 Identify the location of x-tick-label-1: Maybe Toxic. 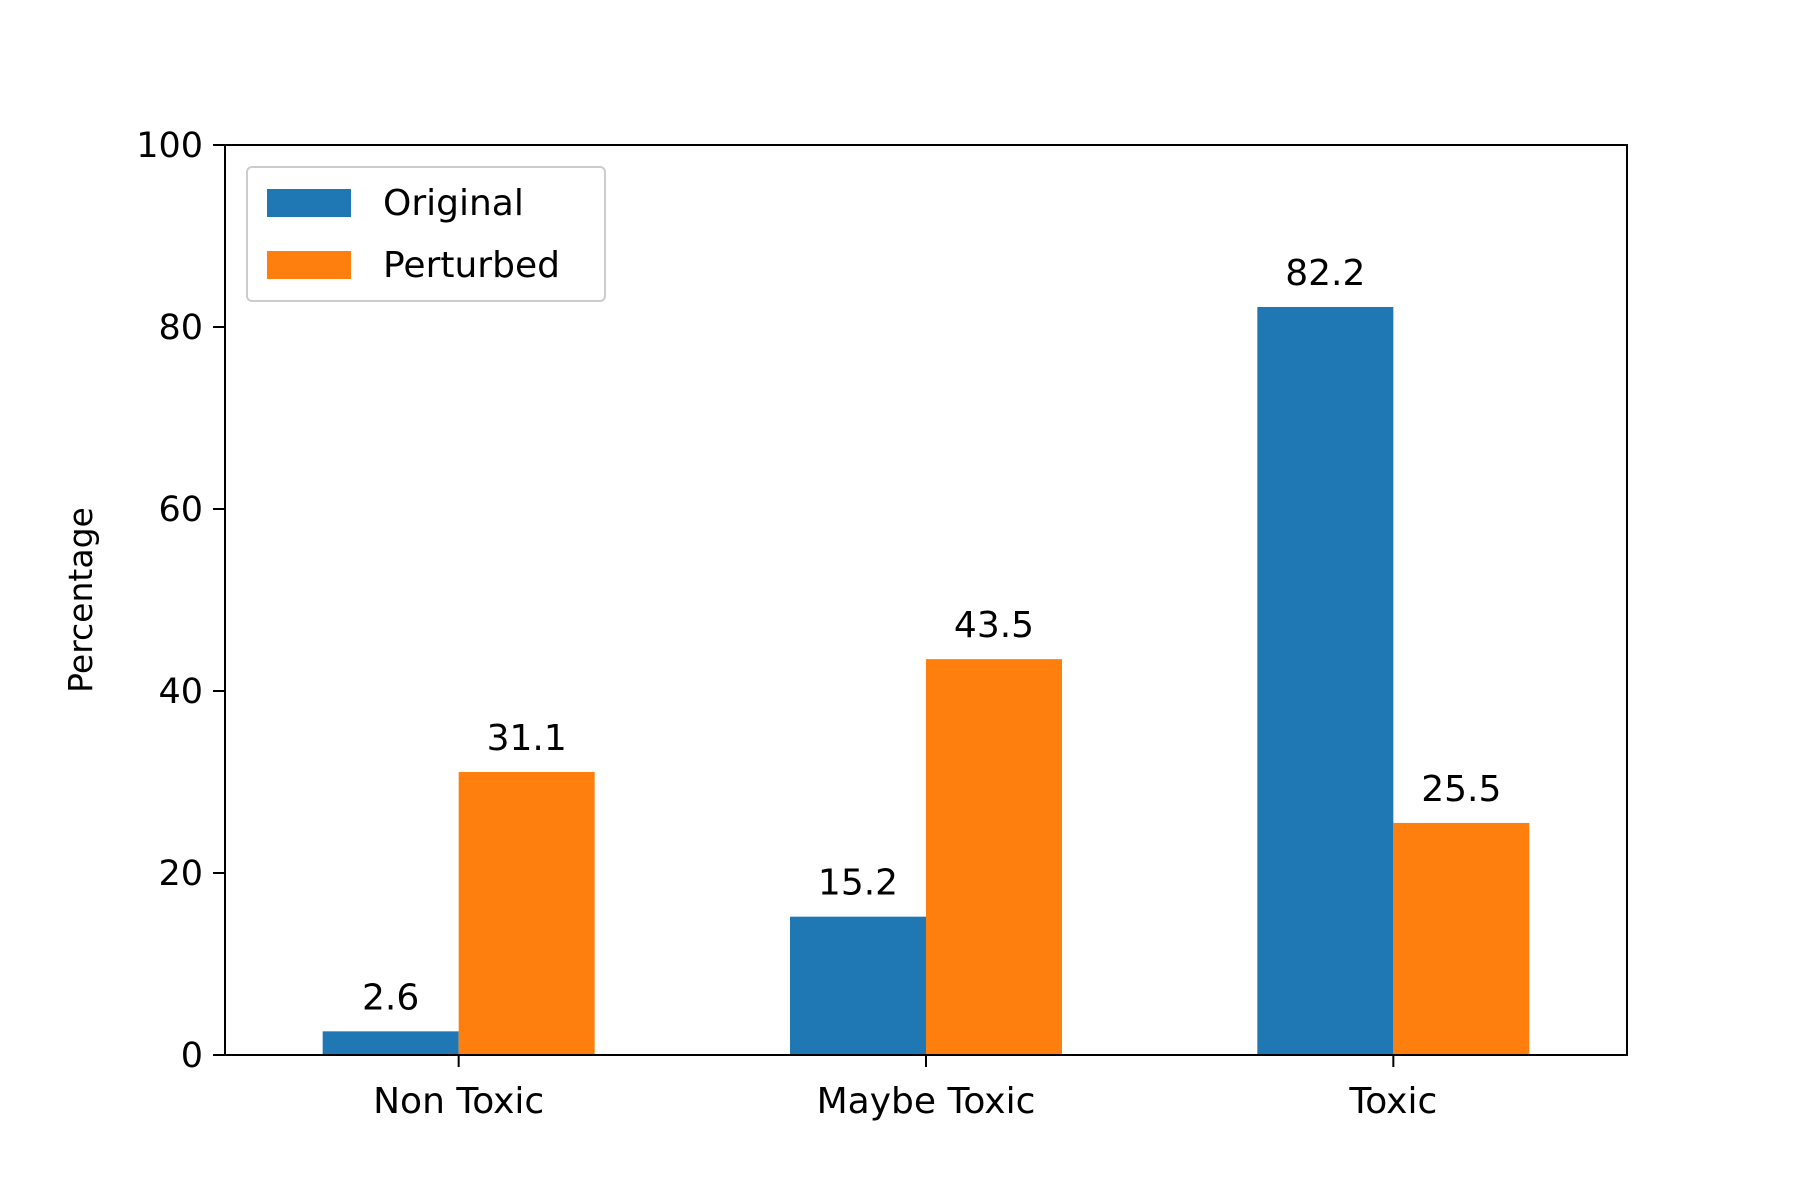
(926, 1101).